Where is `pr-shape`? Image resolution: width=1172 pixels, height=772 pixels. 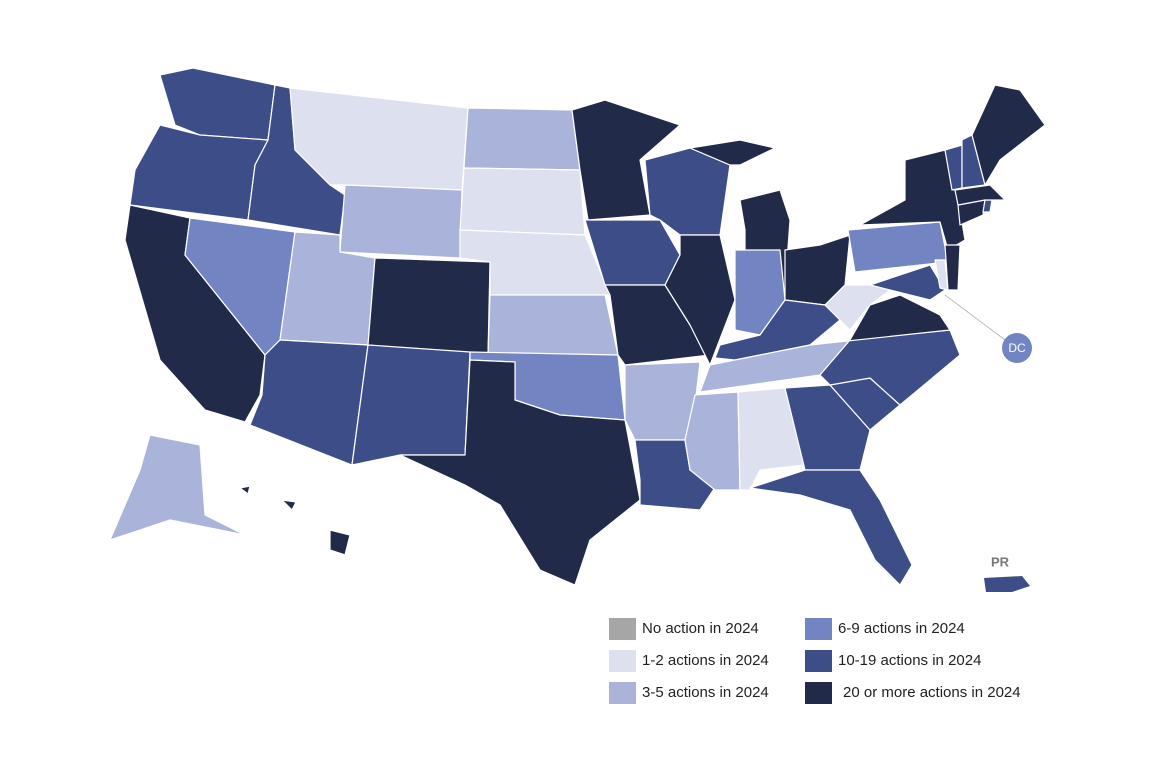 pr-shape is located at coordinates (1007, 584).